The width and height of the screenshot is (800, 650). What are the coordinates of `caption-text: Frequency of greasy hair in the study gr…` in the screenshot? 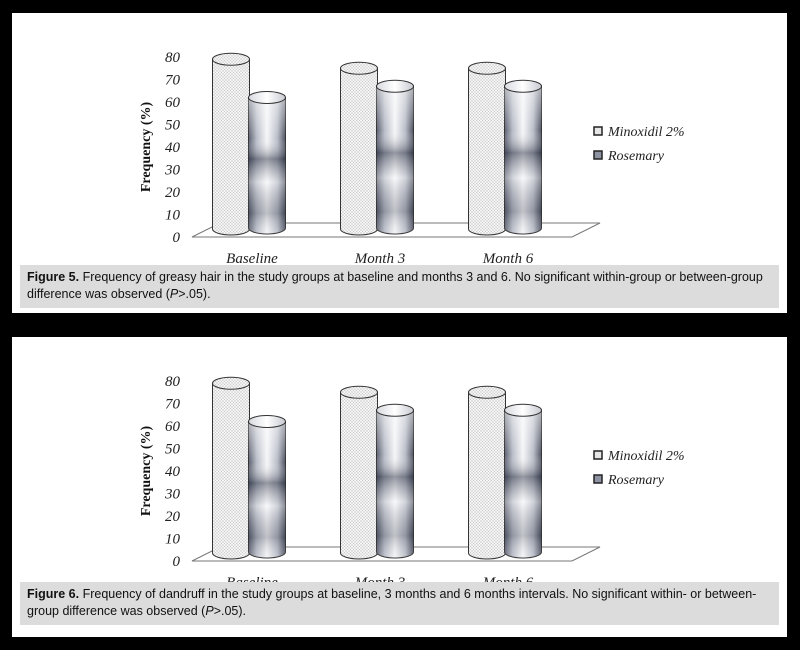 It's located at (395, 285).